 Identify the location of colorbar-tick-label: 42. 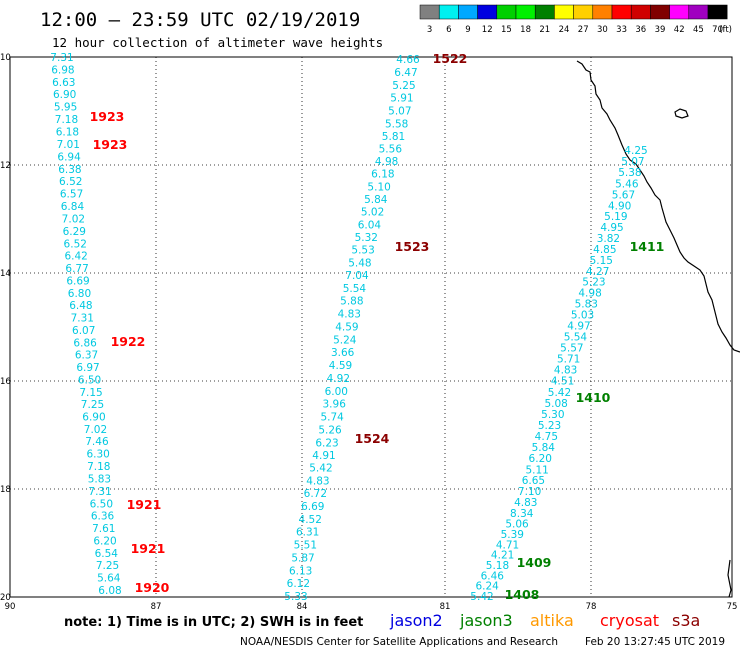
(679, 30).